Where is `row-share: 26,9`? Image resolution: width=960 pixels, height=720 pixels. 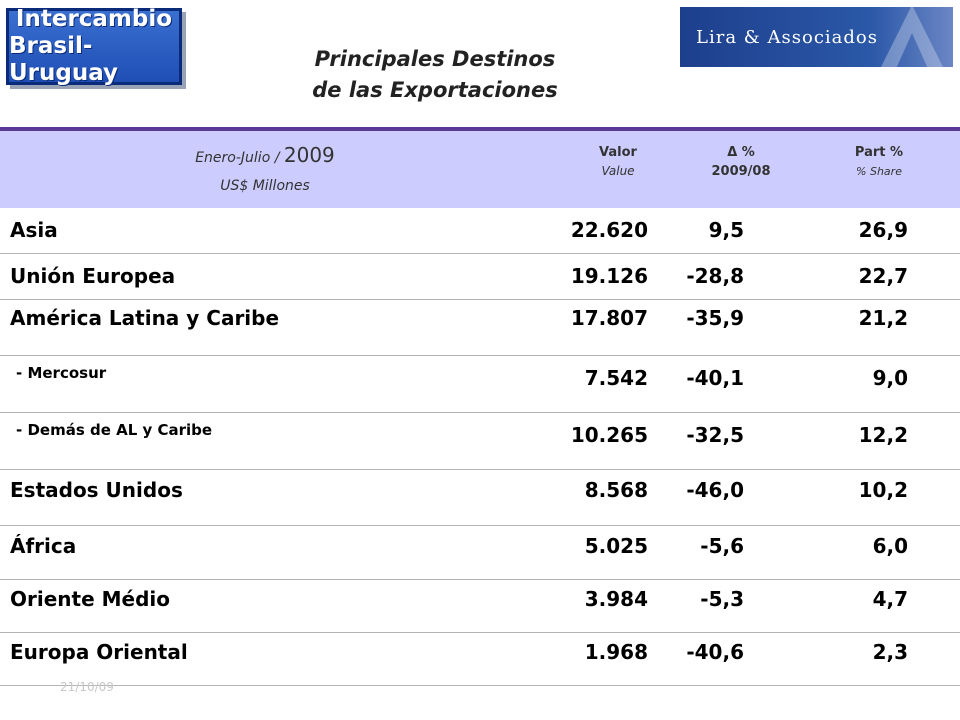 row-share: 26,9 is located at coordinates (883, 230).